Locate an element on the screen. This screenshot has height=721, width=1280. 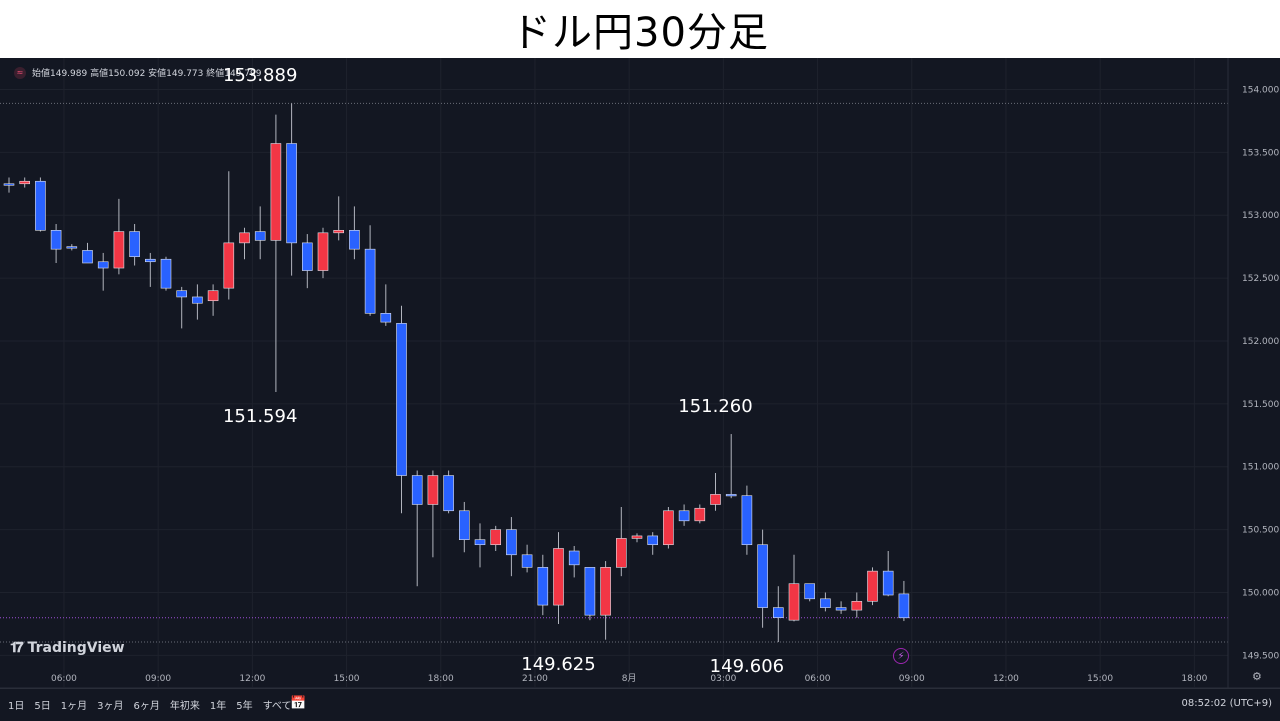
range-button: 1ヶ月 is located at coordinates (74, 706).